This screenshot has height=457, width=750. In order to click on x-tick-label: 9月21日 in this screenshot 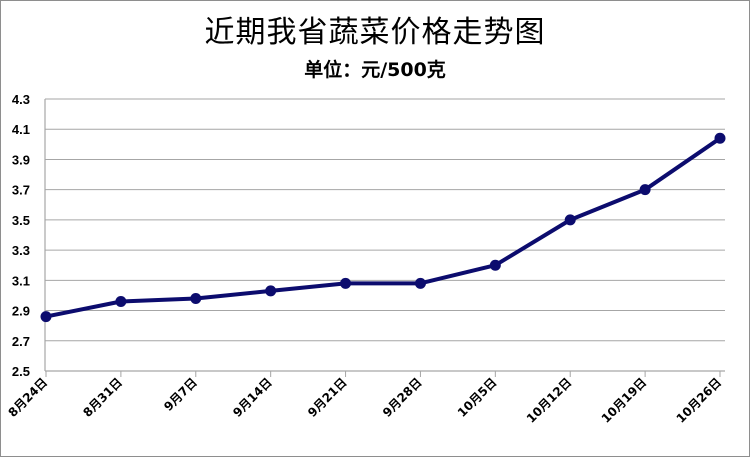, I will do `click(327, 397)`.